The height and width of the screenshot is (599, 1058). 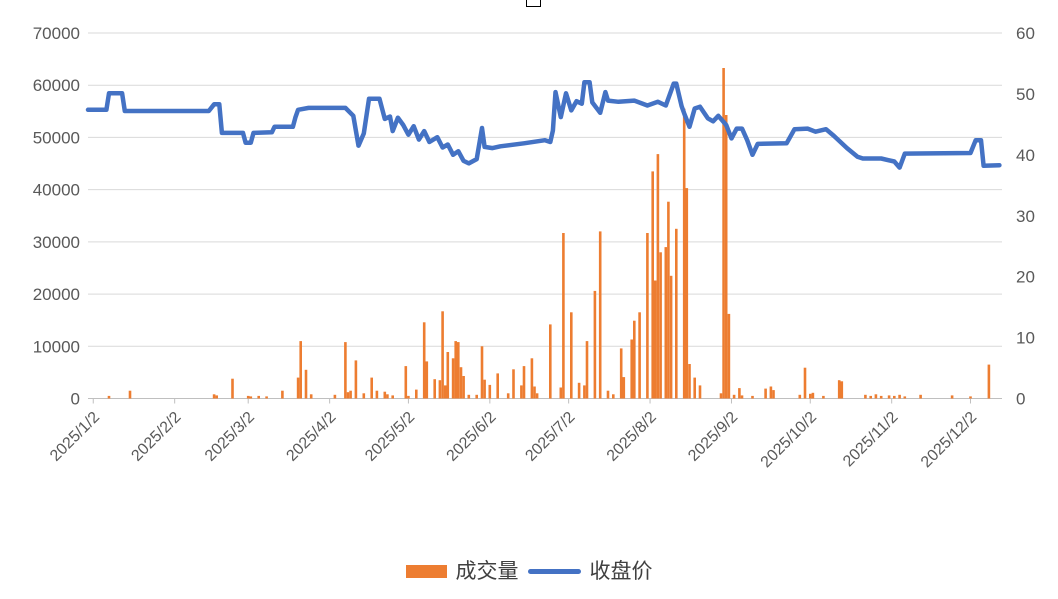 What do you see at coordinates (56, 137) in the screenshot?
I see `y-axis-label-left: 50000` at bounding box center [56, 137].